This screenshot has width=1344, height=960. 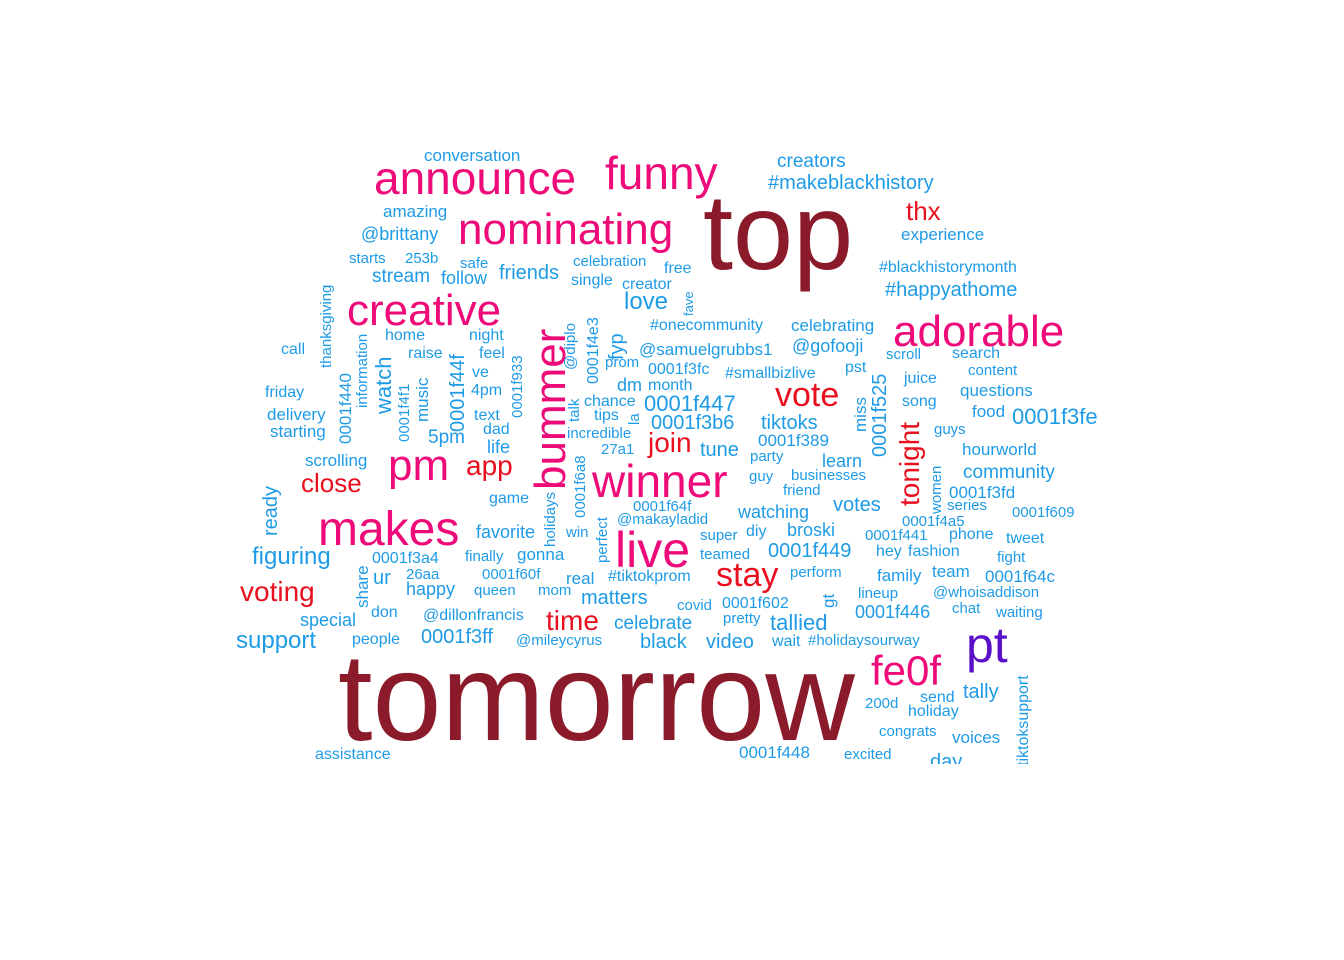 What do you see at coordinates (1025, 538) in the screenshot?
I see `word-tweet: tweet` at bounding box center [1025, 538].